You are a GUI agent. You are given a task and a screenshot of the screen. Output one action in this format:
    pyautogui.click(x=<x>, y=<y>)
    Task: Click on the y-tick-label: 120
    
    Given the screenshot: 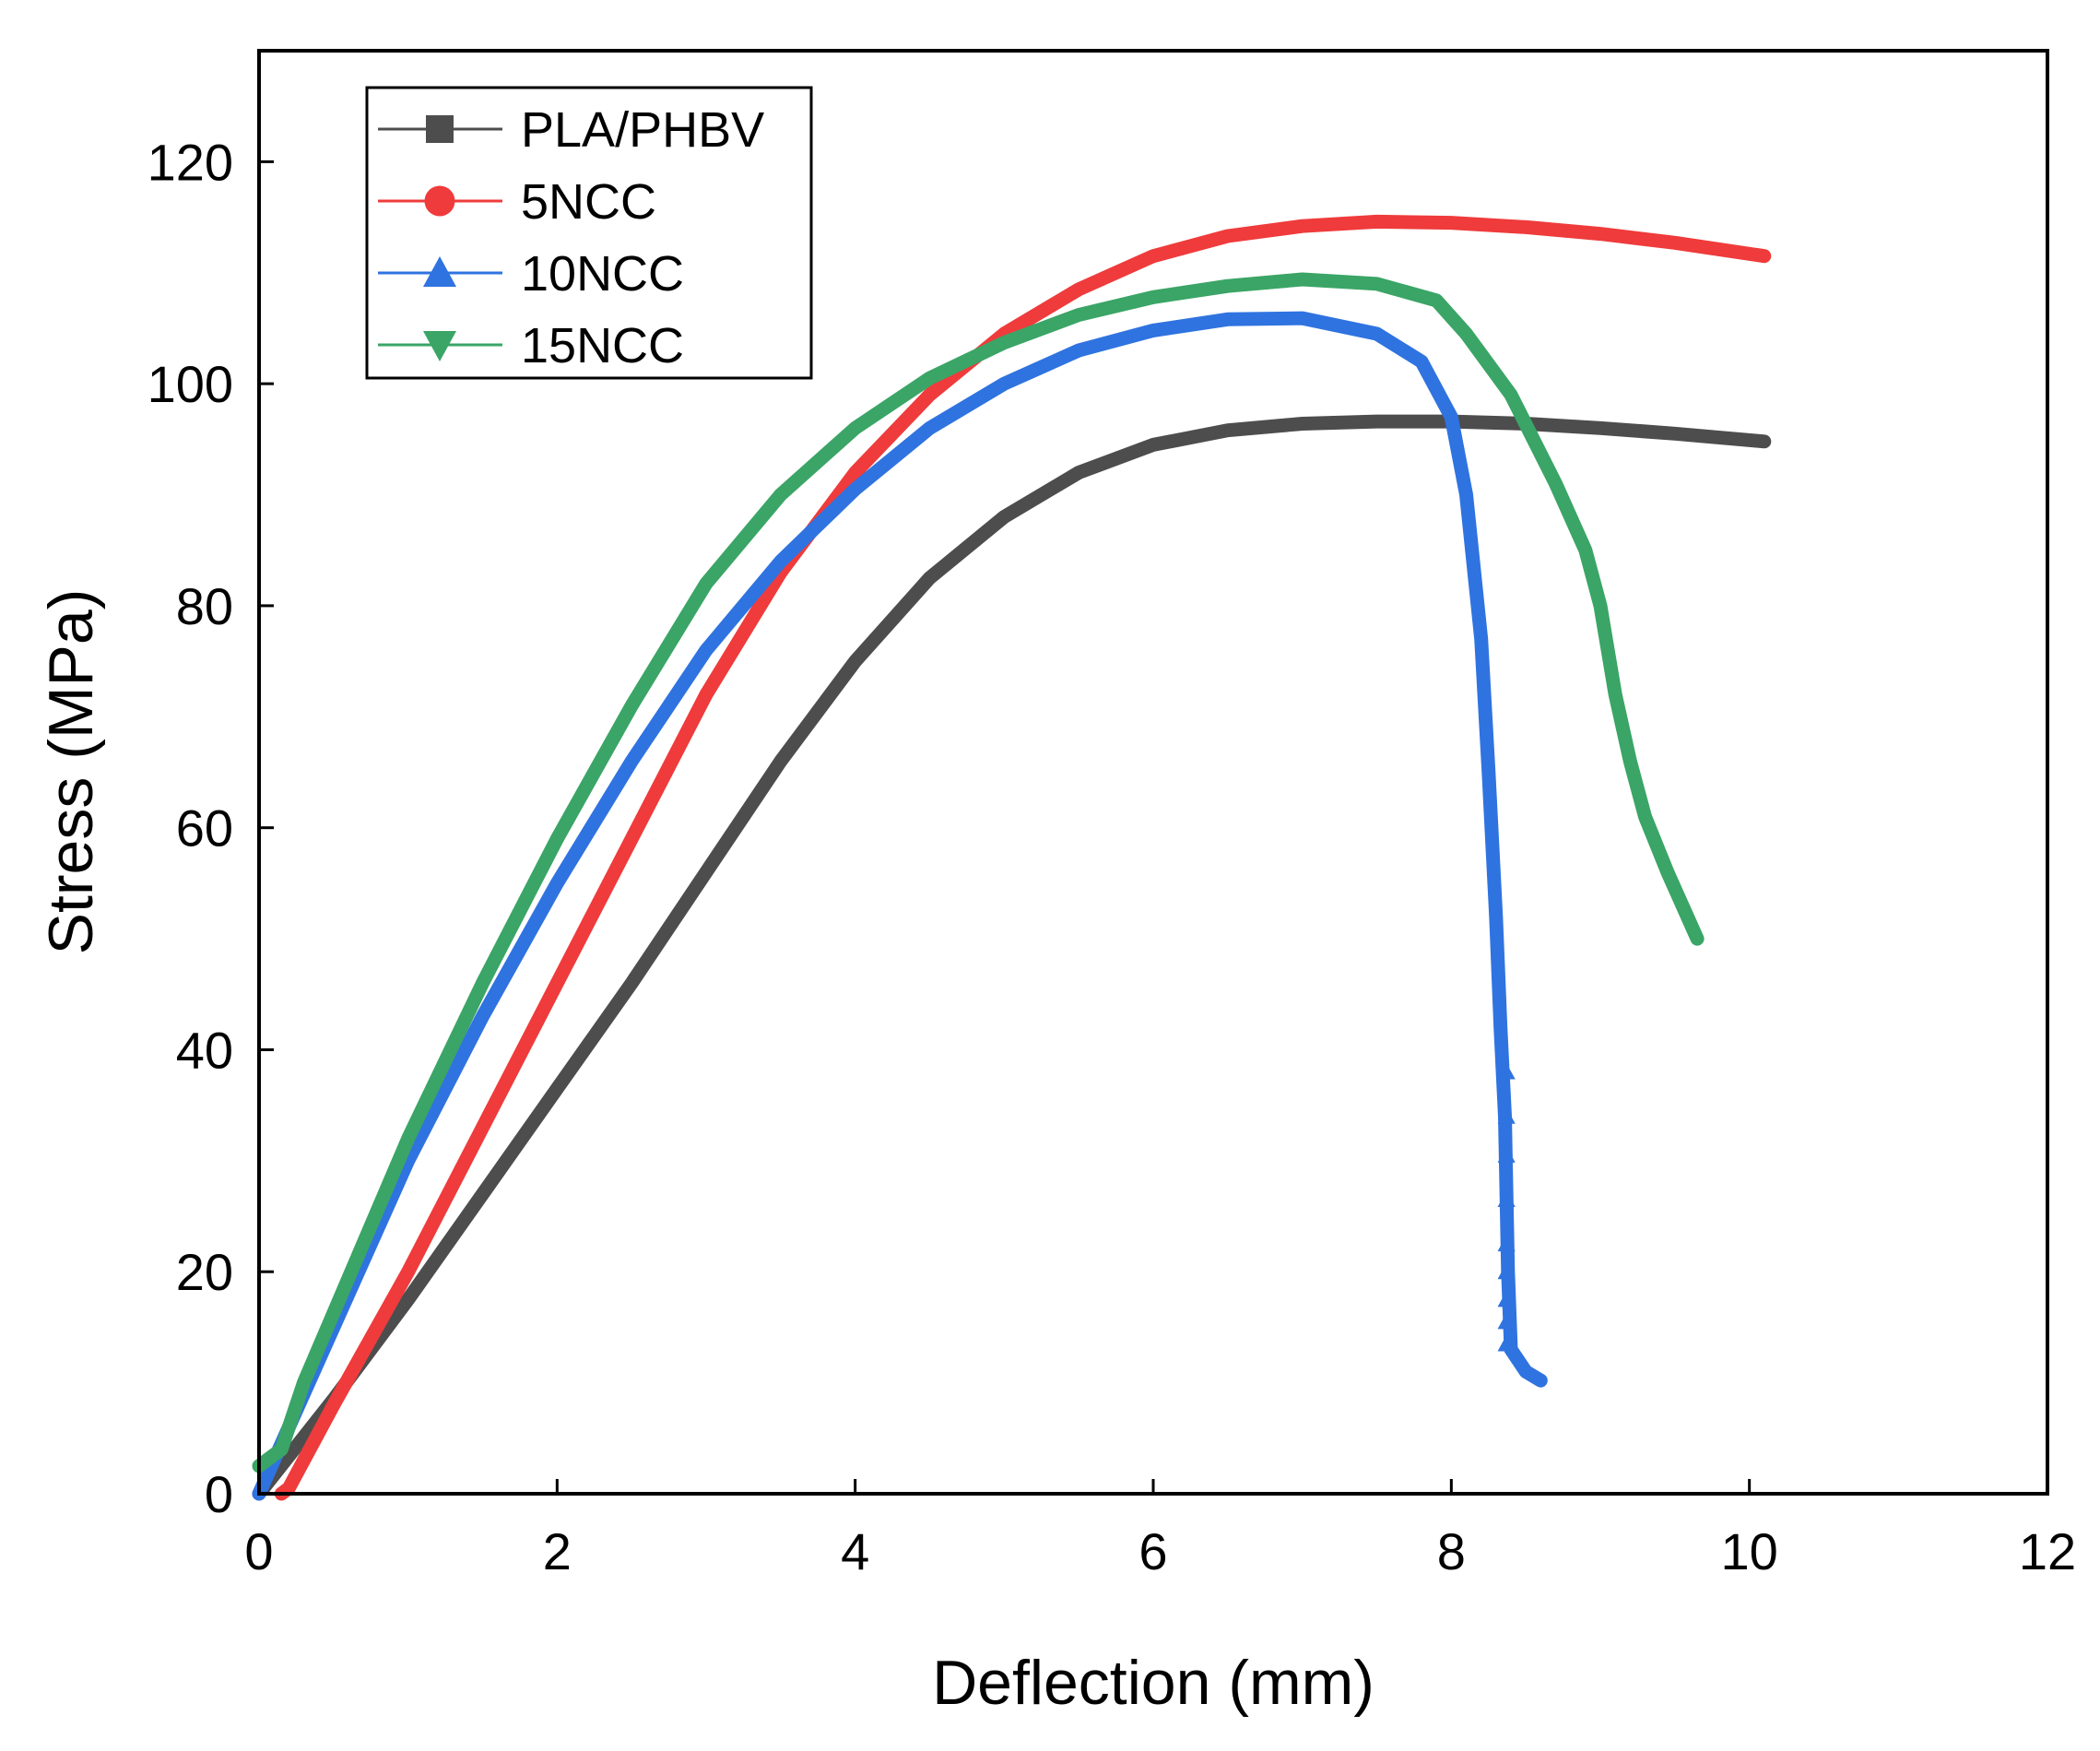 What is the action you would take?
    pyautogui.click(x=190, y=162)
    